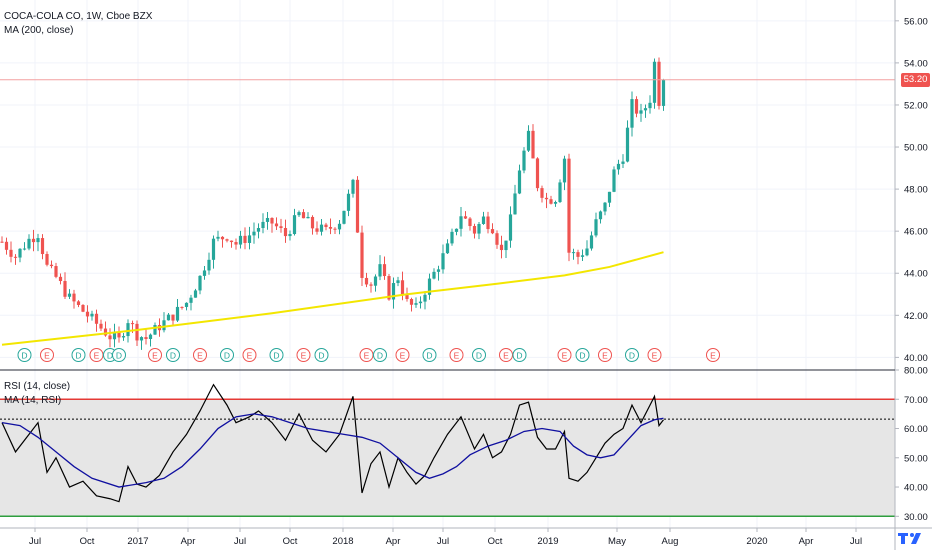  What do you see at coordinates (916, 400) in the screenshot?
I see `rsi-tick-label: 70.00` at bounding box center [916, 400].